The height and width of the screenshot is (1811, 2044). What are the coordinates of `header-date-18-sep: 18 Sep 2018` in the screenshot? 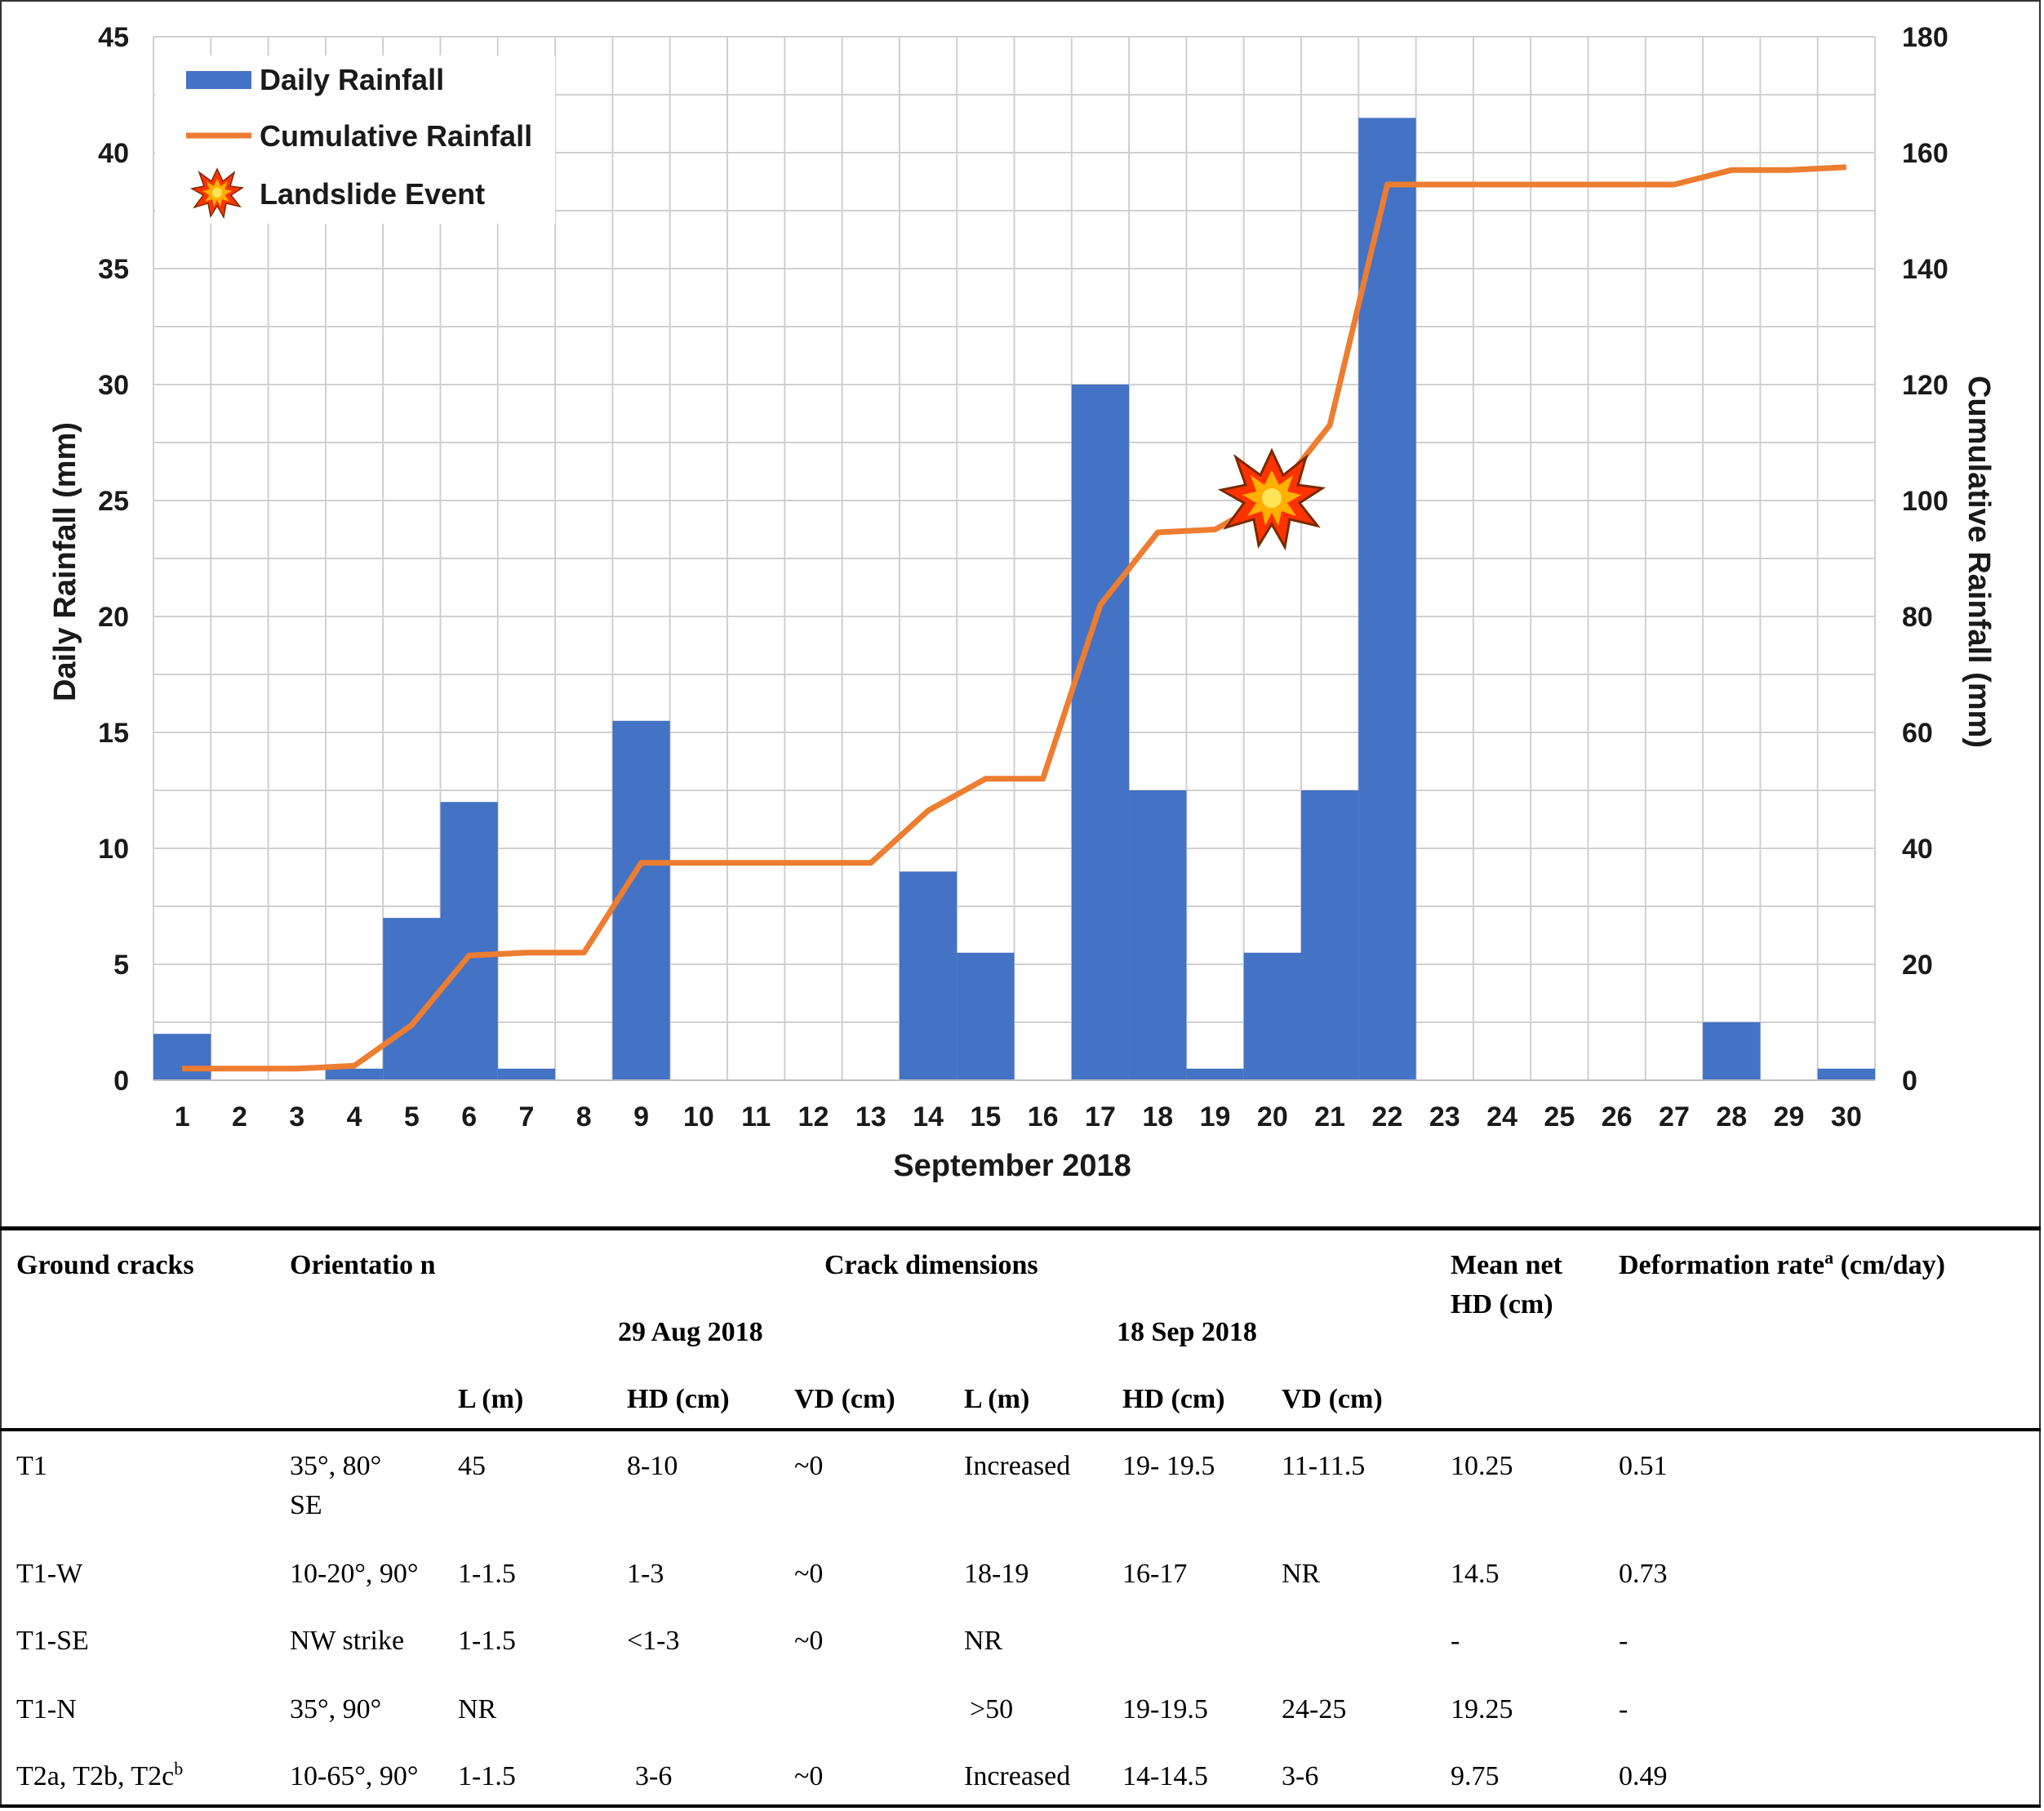 It's located at (1187, 1332).